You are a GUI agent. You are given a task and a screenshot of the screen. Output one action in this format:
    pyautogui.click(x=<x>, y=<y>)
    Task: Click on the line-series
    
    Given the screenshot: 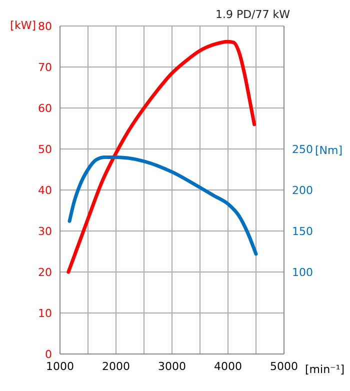 What is the action you would take?
    pyautogui.click(x=163, y=205)
    